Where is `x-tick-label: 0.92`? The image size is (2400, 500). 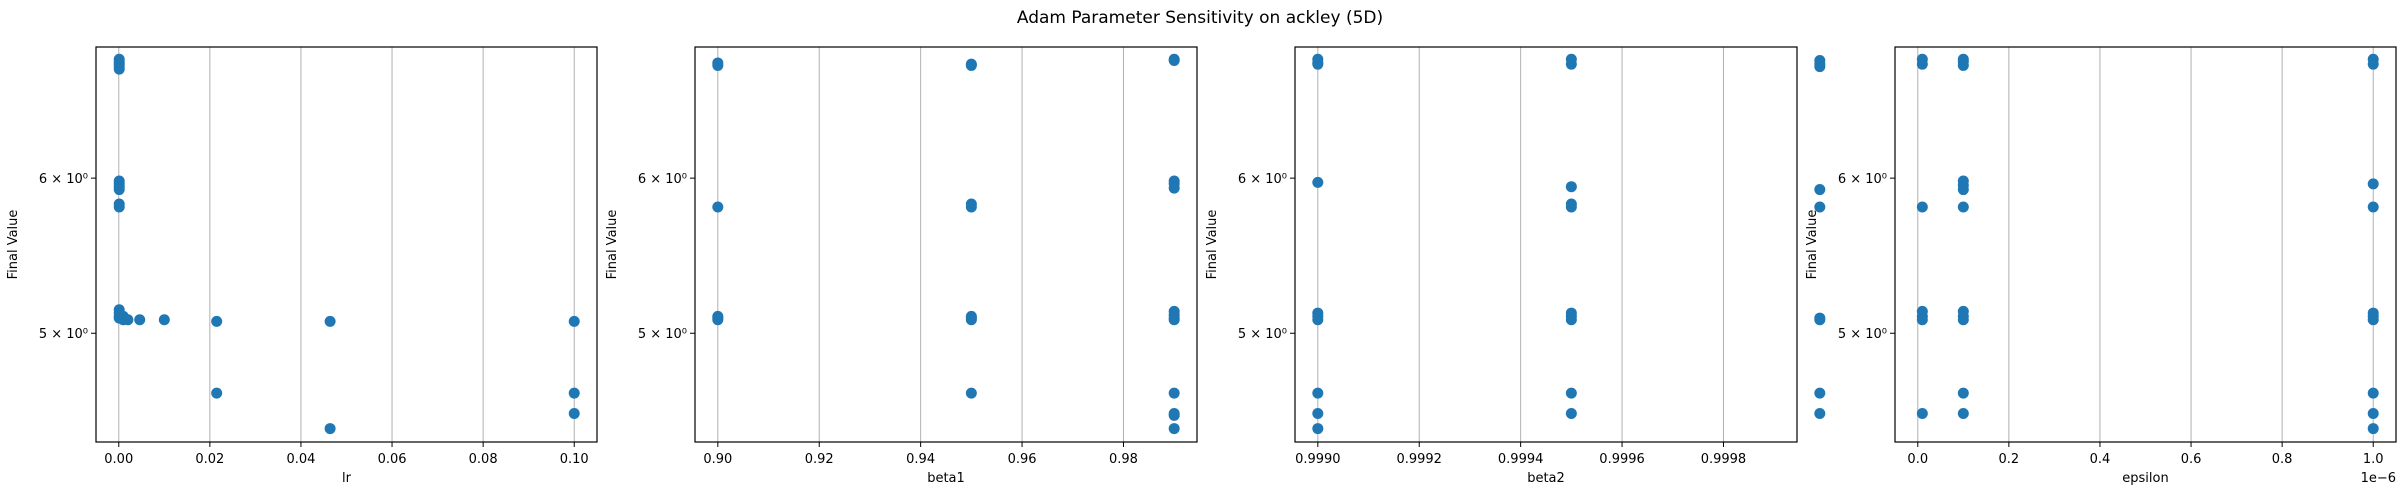 x-tick-label: 0.92 is located at coordinates (819, 459).